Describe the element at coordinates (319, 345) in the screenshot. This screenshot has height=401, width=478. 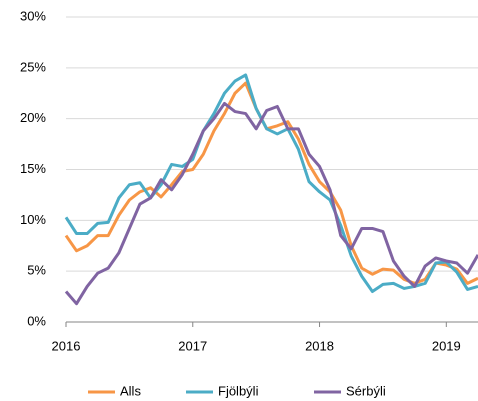
I see `x-tick-label: 2018` at that location.